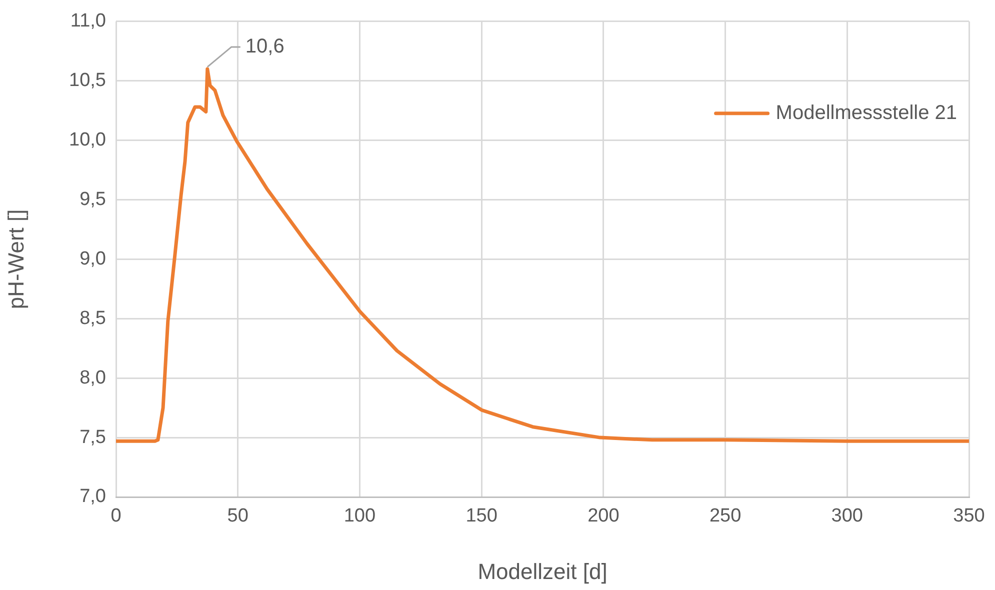 Image resolution: width=995 pixels, height=590 pixels. What do you see at coordinates (867, 113) in the screenshot?
I see `legend-label: Modellmessstelle 21` at bounding box center [867, 113].